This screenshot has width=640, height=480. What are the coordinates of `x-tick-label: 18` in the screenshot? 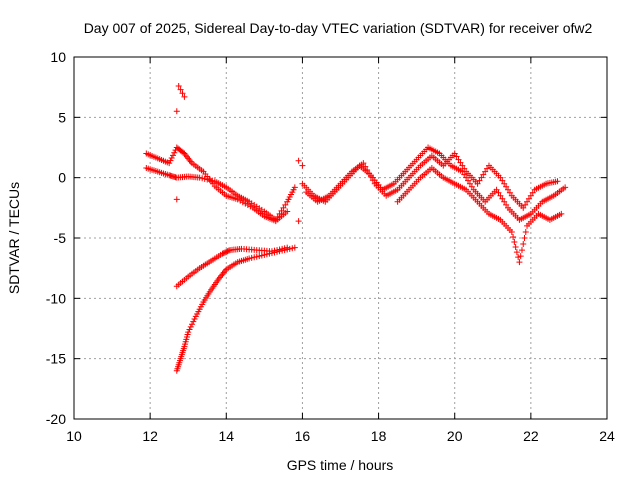 It's located at (379, 436).